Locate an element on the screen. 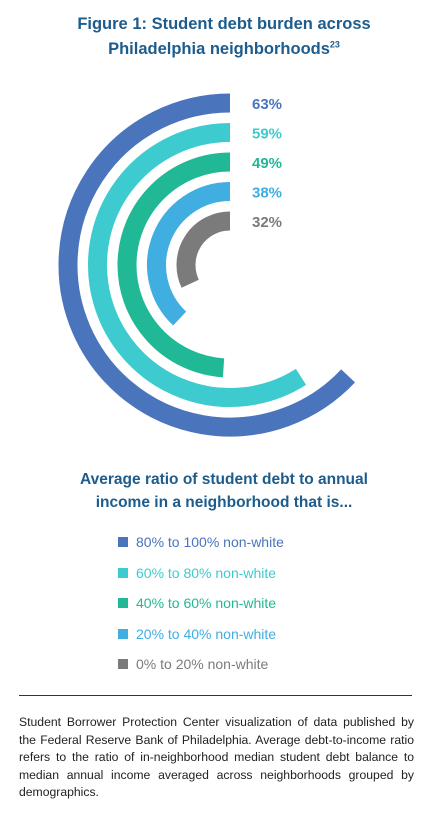 The width and height of the screenshot is (448, 826). legend-label: 20% to 40% non-white is located at coordinates (206, 633).